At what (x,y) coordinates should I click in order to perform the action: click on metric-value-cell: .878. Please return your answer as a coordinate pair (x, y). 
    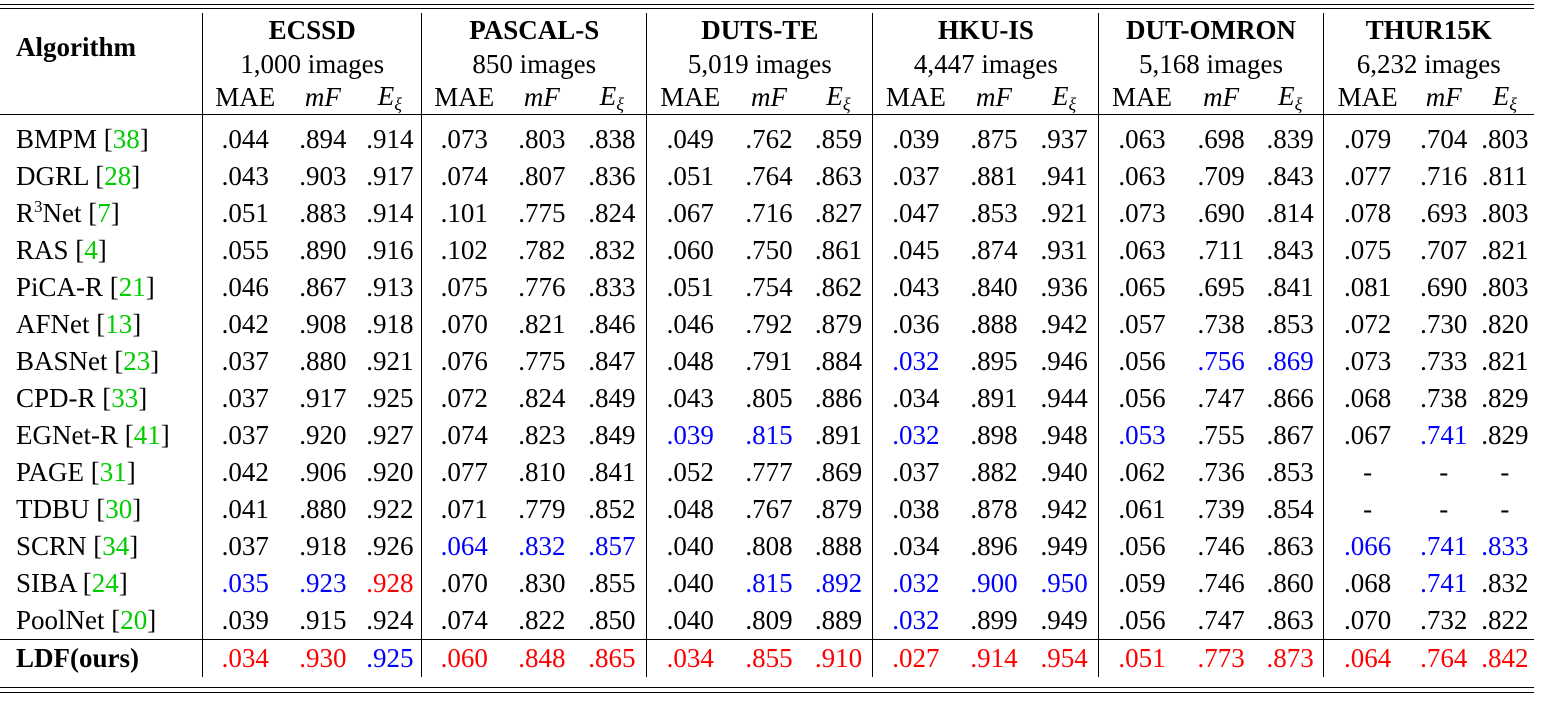
    Looking at the image, I should click on (993, 509).